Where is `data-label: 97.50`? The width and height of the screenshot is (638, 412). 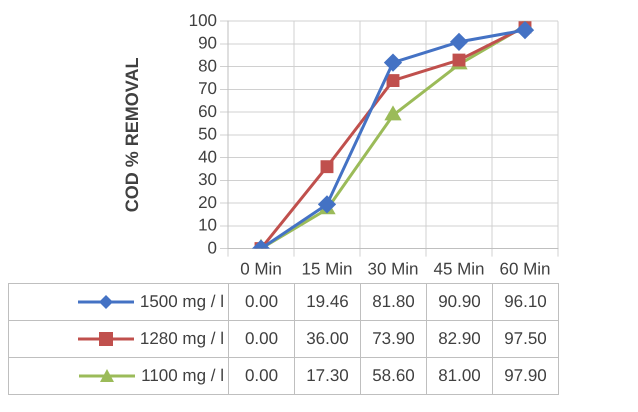
data-label: 97.50 is located at coordinates (525, 339).